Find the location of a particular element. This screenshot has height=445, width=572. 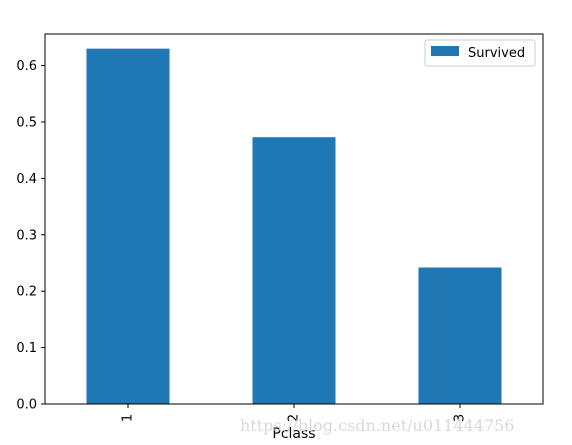

legend-label-survived: Survived is located at coordinates (496, 53).